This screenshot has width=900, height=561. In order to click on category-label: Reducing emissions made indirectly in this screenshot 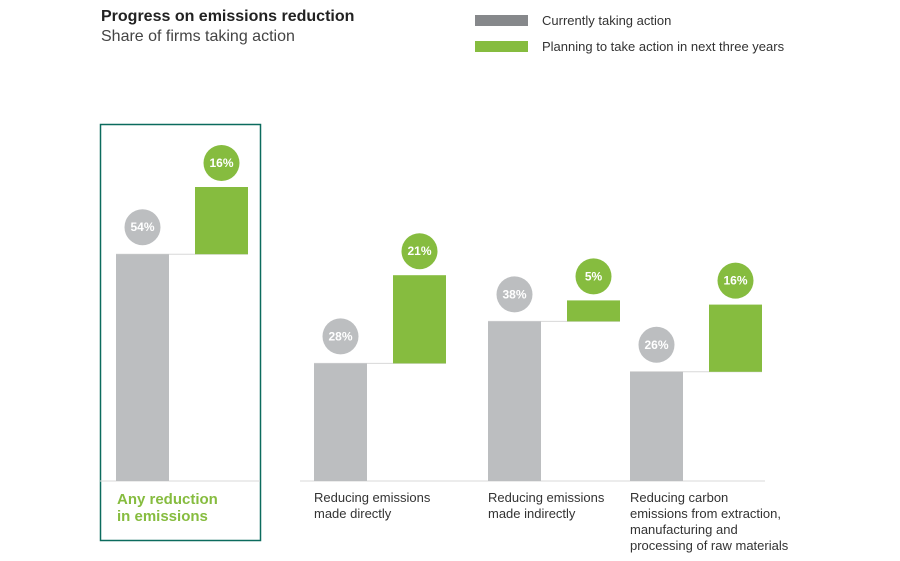, I will do `click(546, 505)`.